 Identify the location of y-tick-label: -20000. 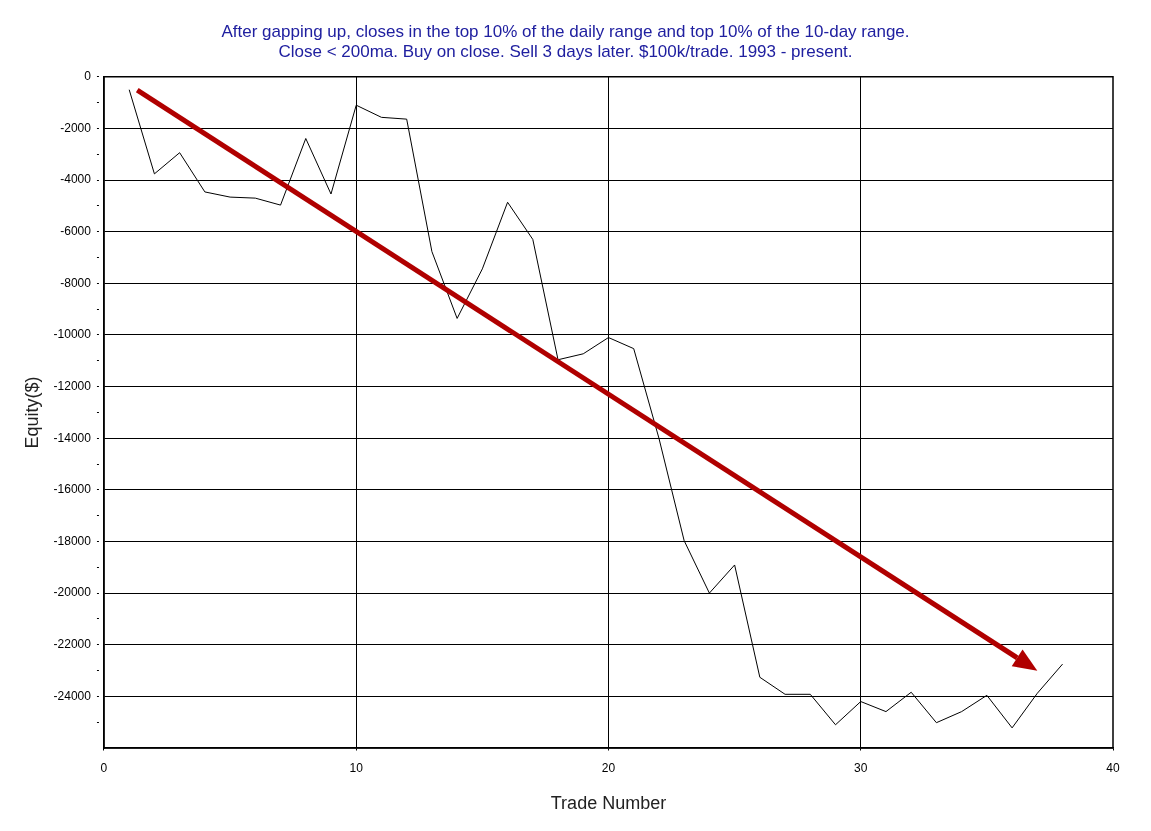
(72, 592).